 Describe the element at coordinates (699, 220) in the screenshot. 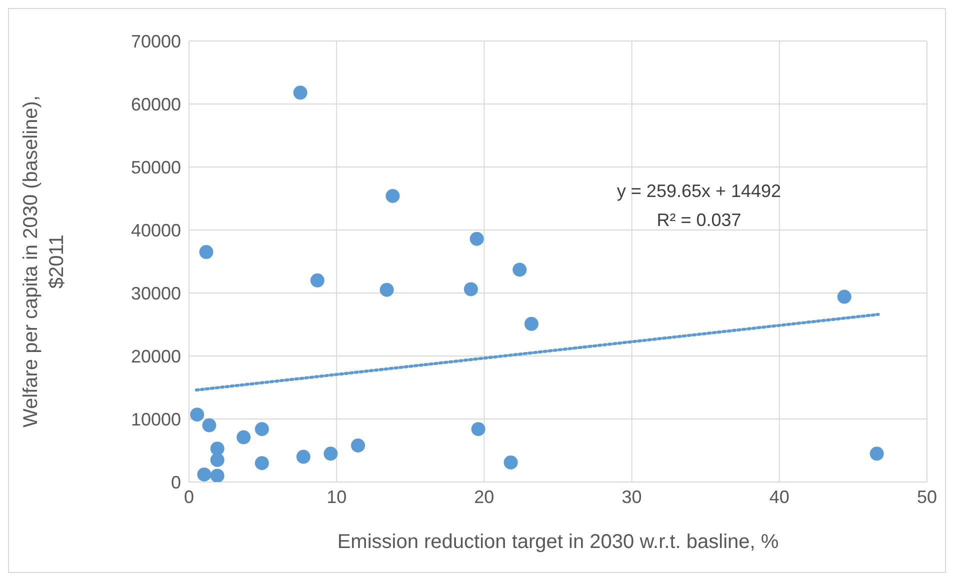

I see `annotation: R² = 0.037` at that location.